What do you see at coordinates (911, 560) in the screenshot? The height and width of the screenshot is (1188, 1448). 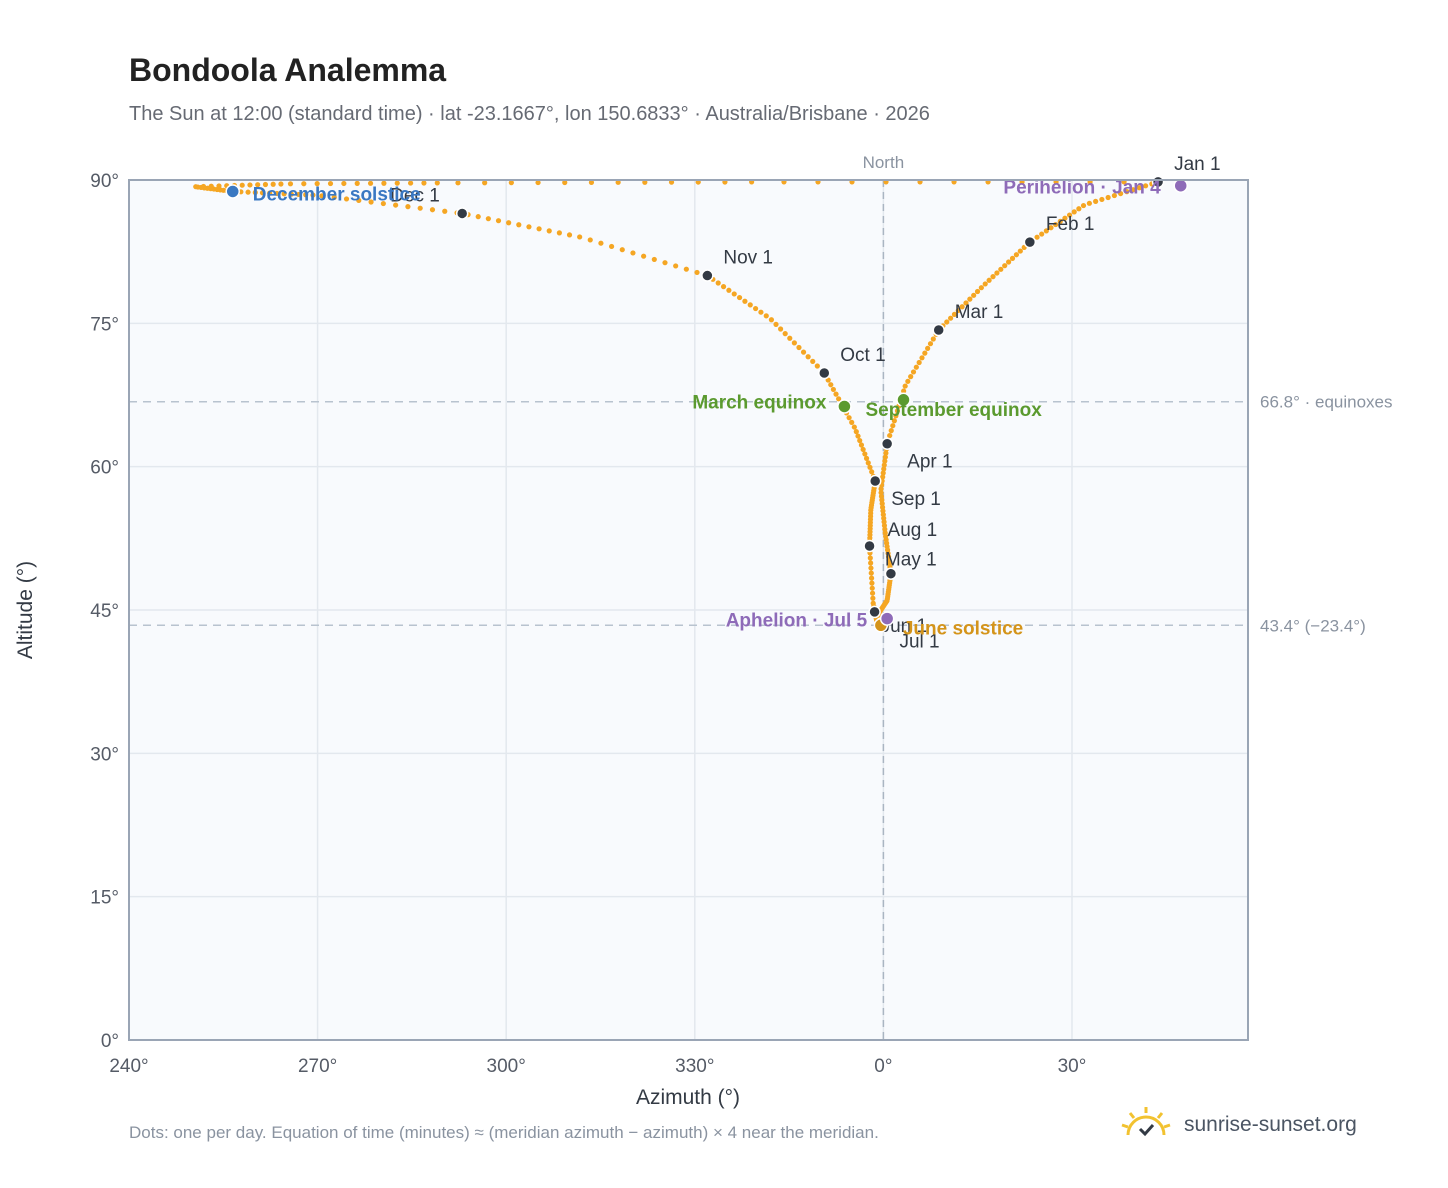 I see `month-label: May 1` at bounding box center [911, 560].